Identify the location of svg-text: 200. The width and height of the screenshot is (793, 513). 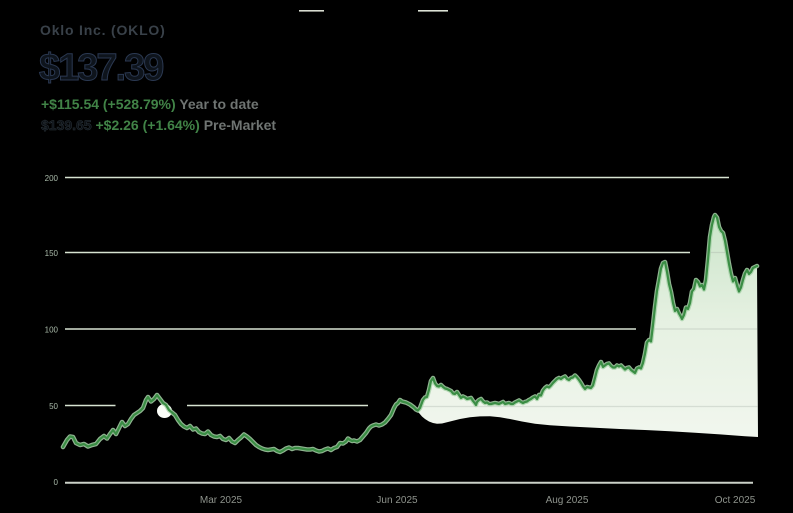
(52, 178).